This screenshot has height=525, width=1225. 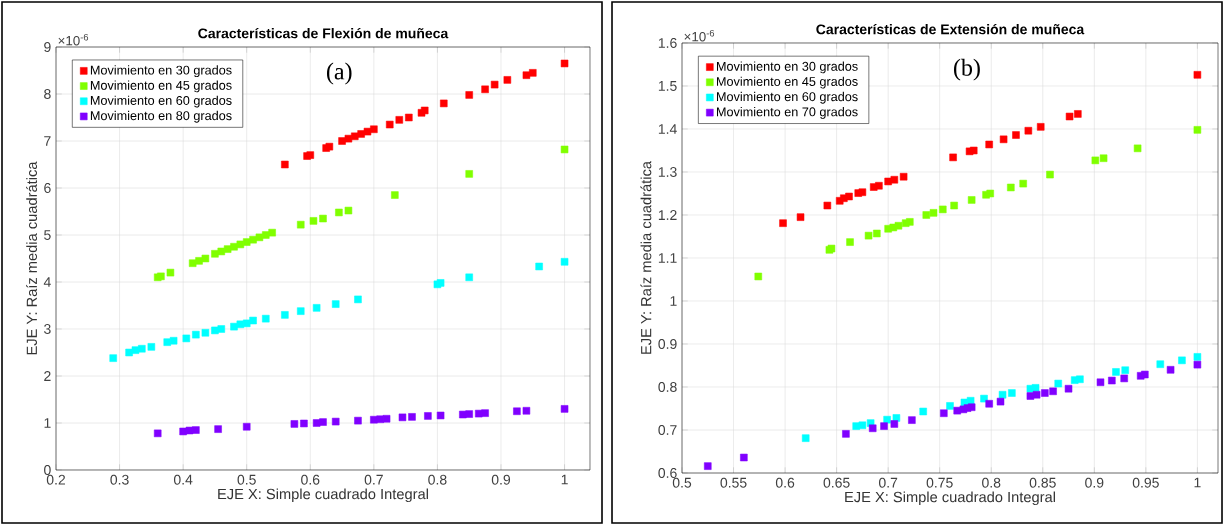 I want to click on annotation: (a), so click(x=339, y=73).